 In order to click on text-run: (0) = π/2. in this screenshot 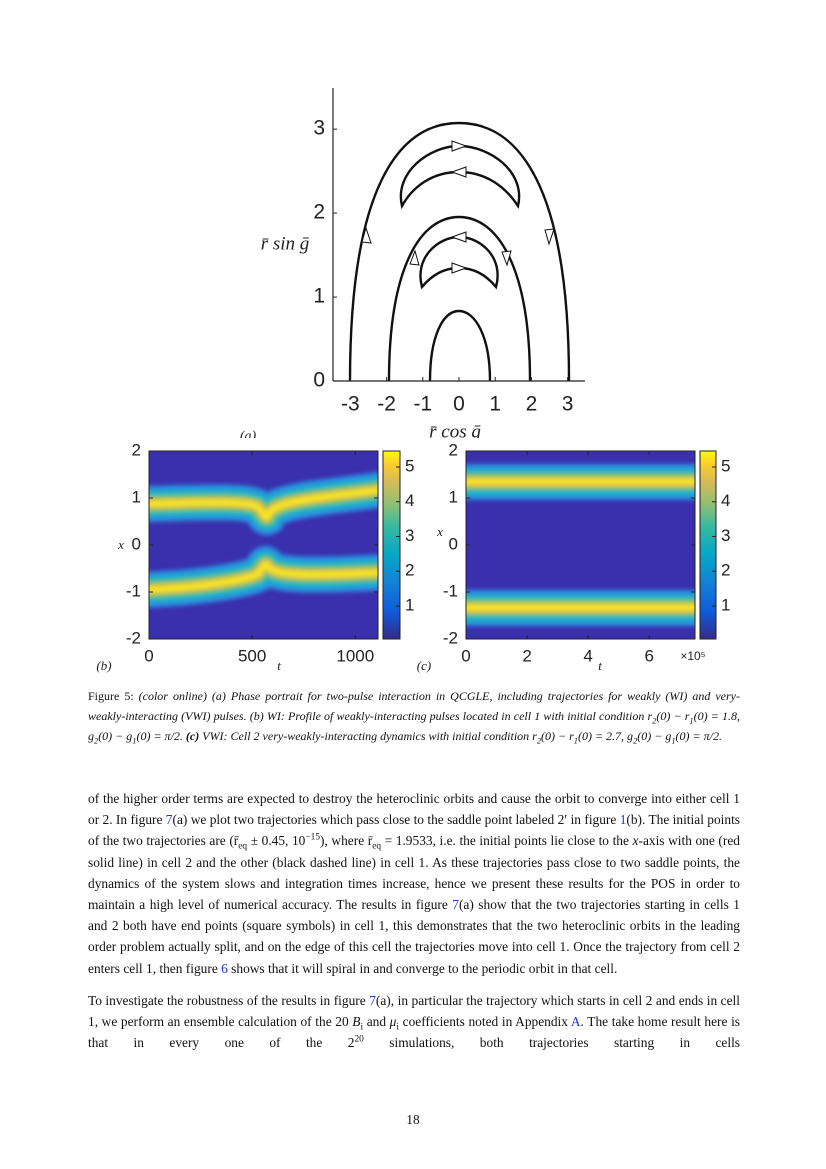, I will do `click(161, 736)`.